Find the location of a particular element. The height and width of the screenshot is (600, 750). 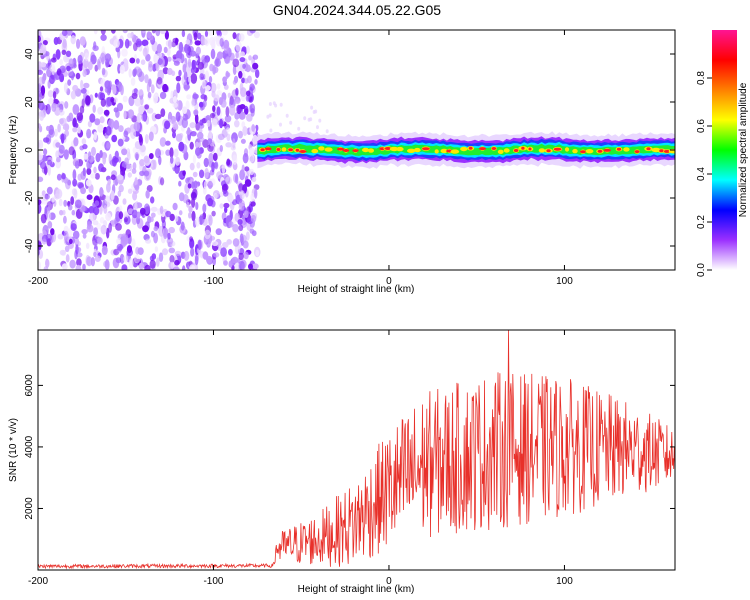

y-tick-label: 2000 is located at coordinates (29, 508).